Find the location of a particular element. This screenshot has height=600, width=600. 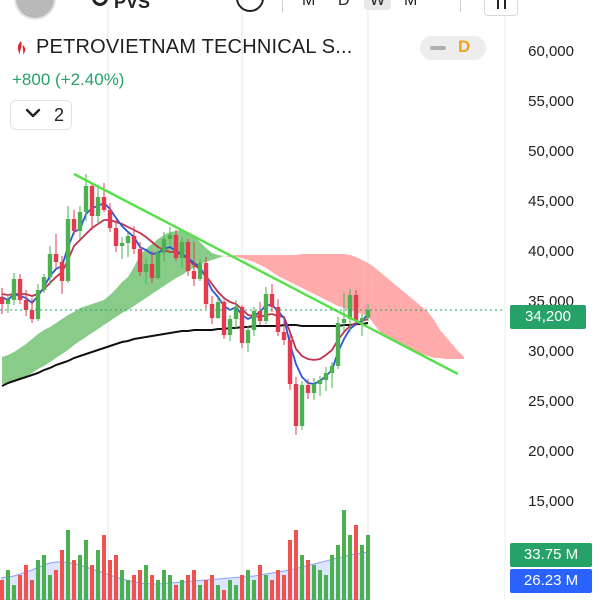

price-tick-label: 30,000 is located at coordinates (551, 351).